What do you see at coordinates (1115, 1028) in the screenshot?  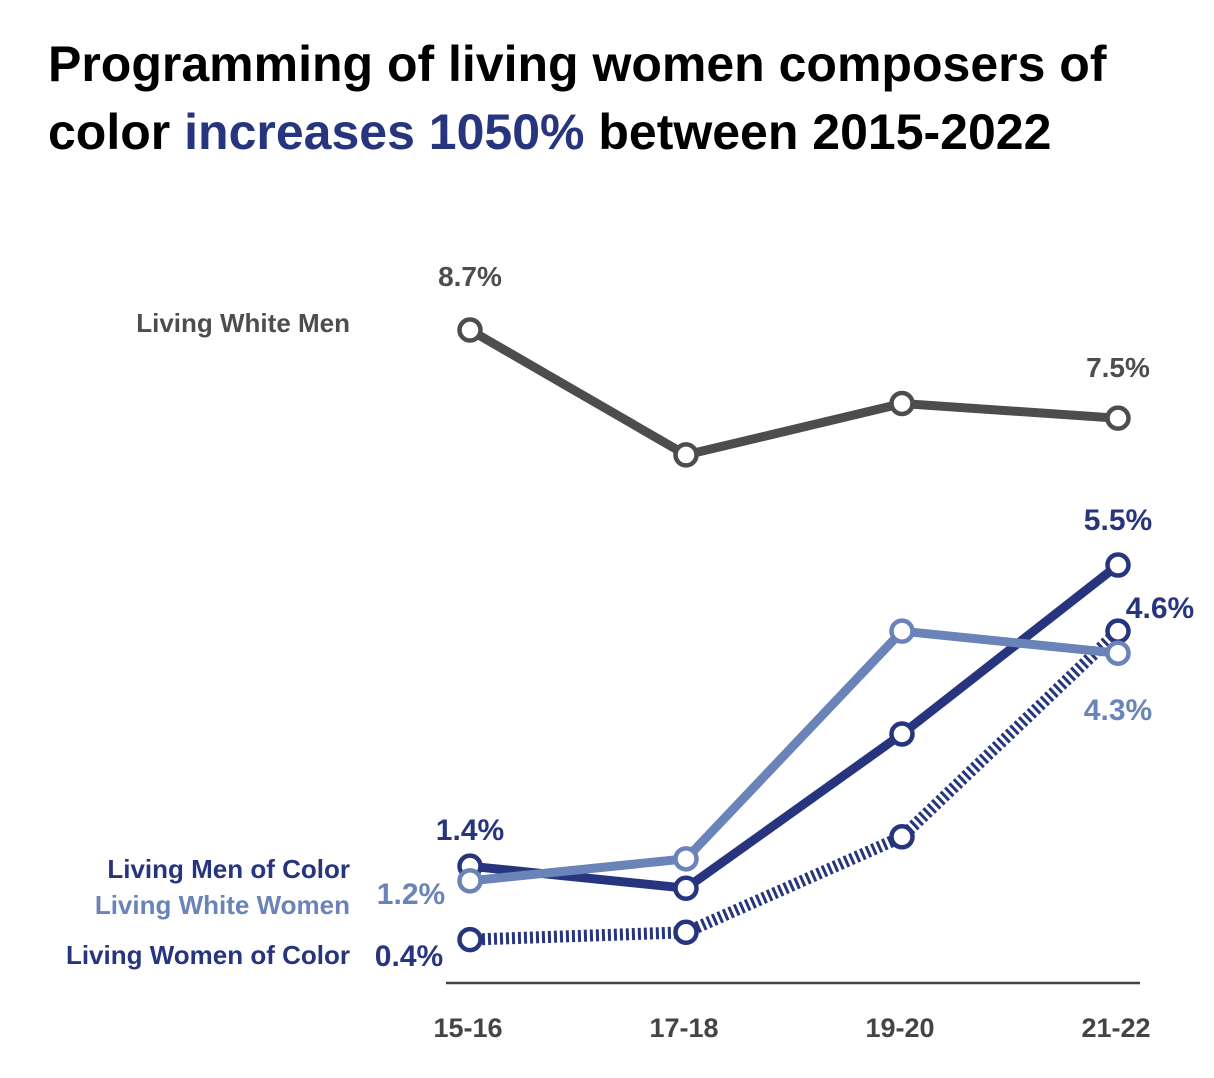 I see `x-tick-label-21-22: 21-22` at bounding box center [1115, 1028].